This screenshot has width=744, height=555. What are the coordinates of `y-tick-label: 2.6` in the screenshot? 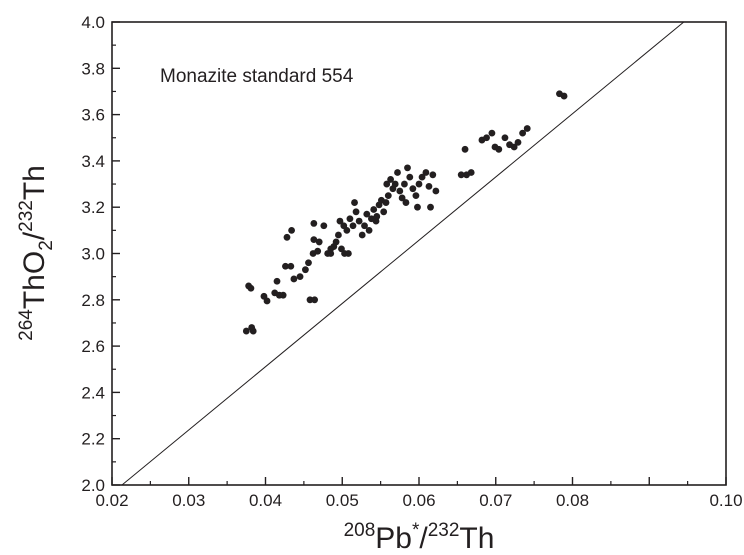 It's located at (93, 346).